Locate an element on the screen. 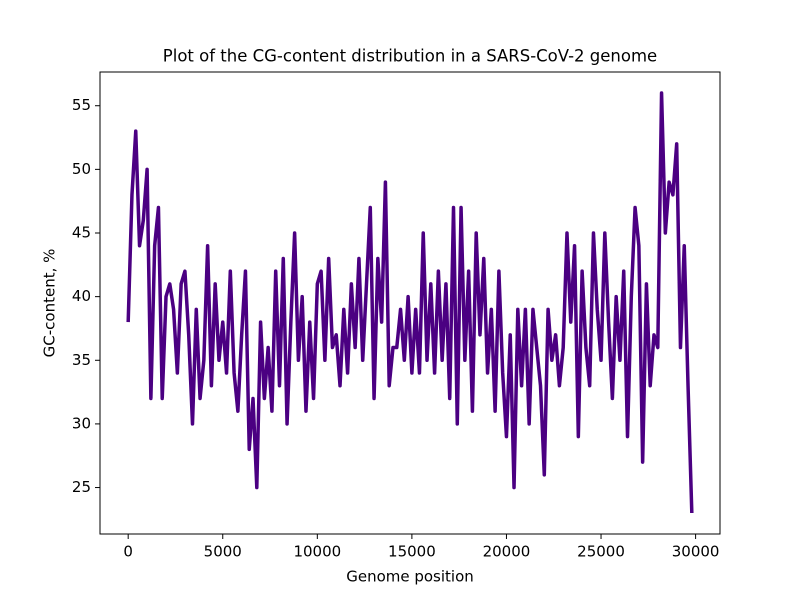  x-tick-label: 30000 is located at coordinates (696, 552).